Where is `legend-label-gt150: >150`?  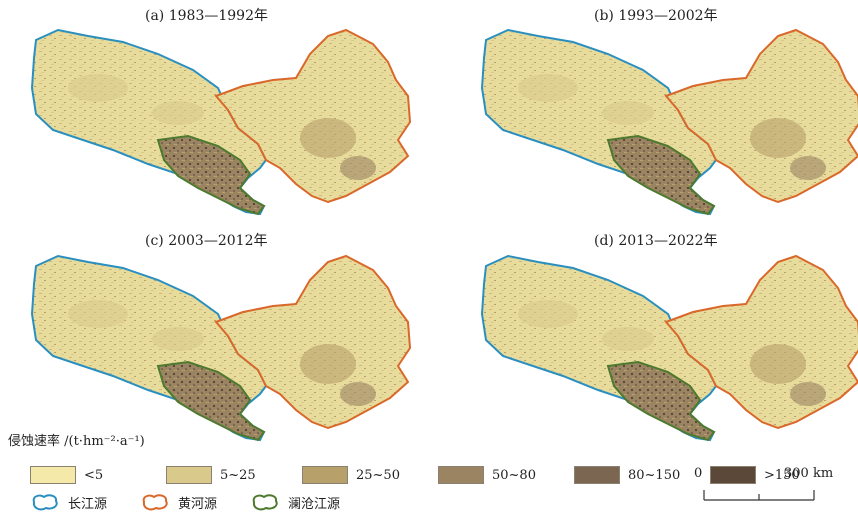 legend-label-gt150: >150 is located at coordinates (782, 475).